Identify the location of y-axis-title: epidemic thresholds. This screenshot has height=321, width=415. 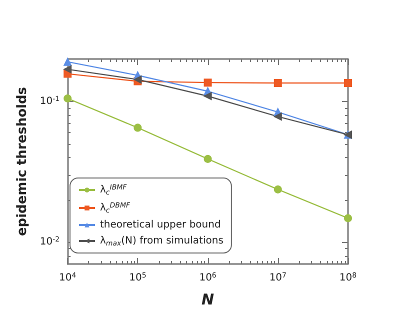
(22, 161).